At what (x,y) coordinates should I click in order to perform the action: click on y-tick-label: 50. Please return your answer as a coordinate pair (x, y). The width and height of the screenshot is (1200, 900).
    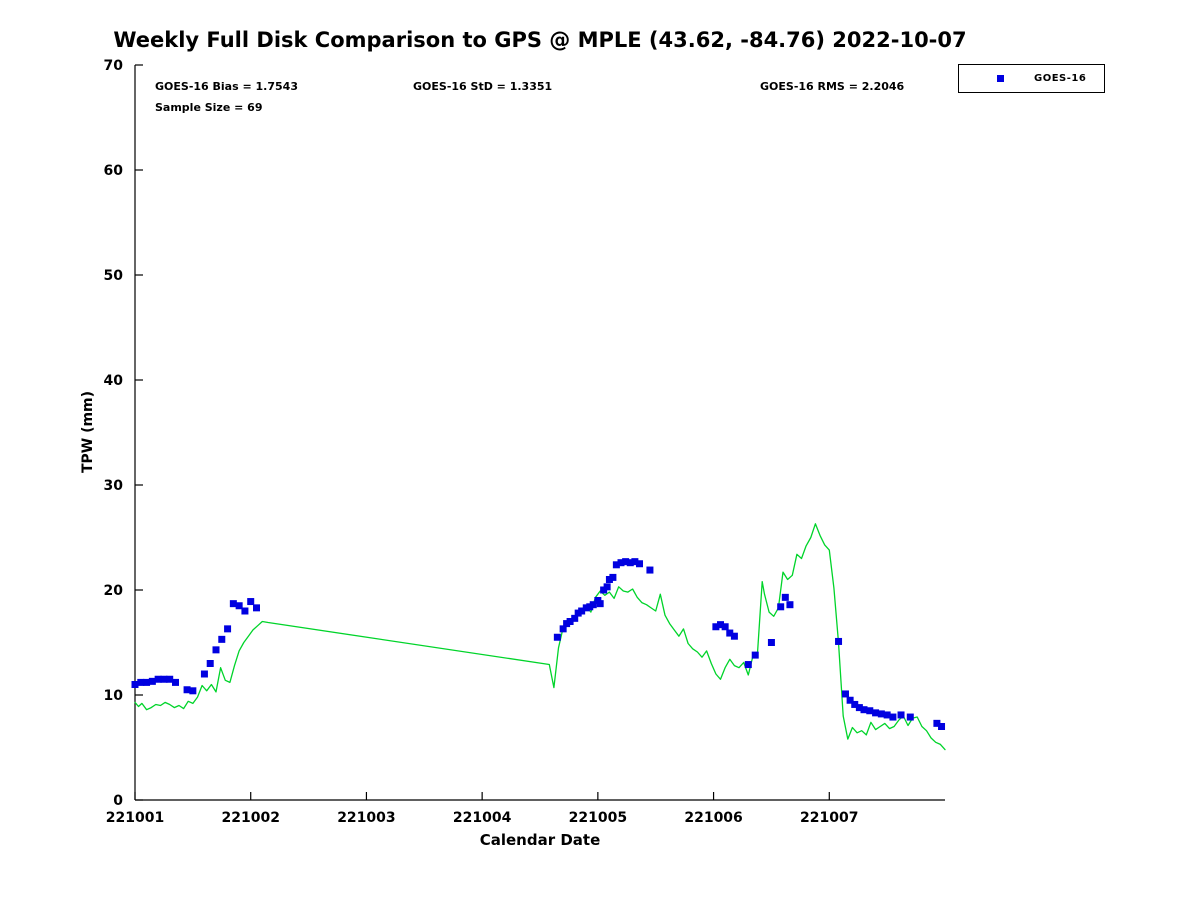
    Looking at the image, I should click on (114, 276).